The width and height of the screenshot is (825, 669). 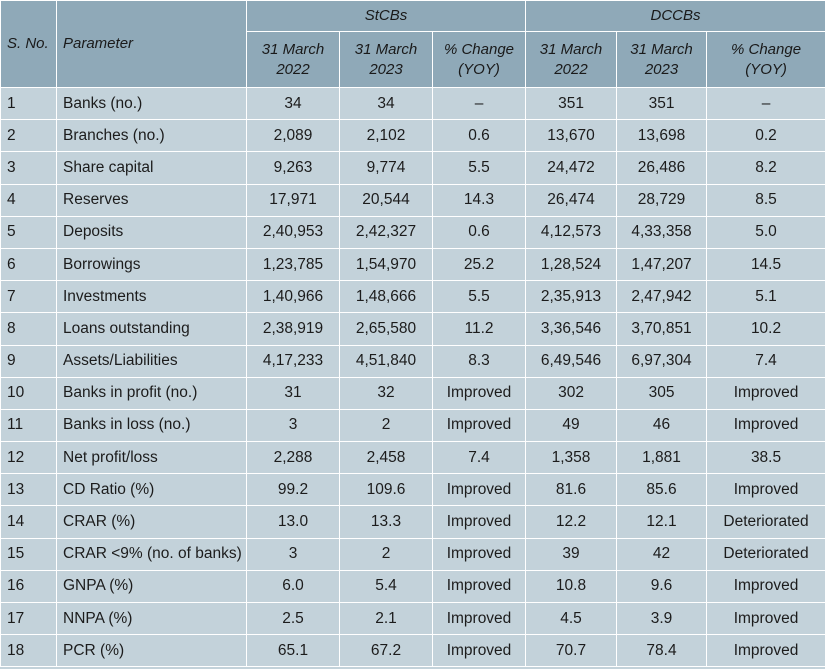 What do you see at coordinates (479, 297) in the screenshot?
I see `cell-stcbs-change: 5.5` at bounding box center [479, 297].